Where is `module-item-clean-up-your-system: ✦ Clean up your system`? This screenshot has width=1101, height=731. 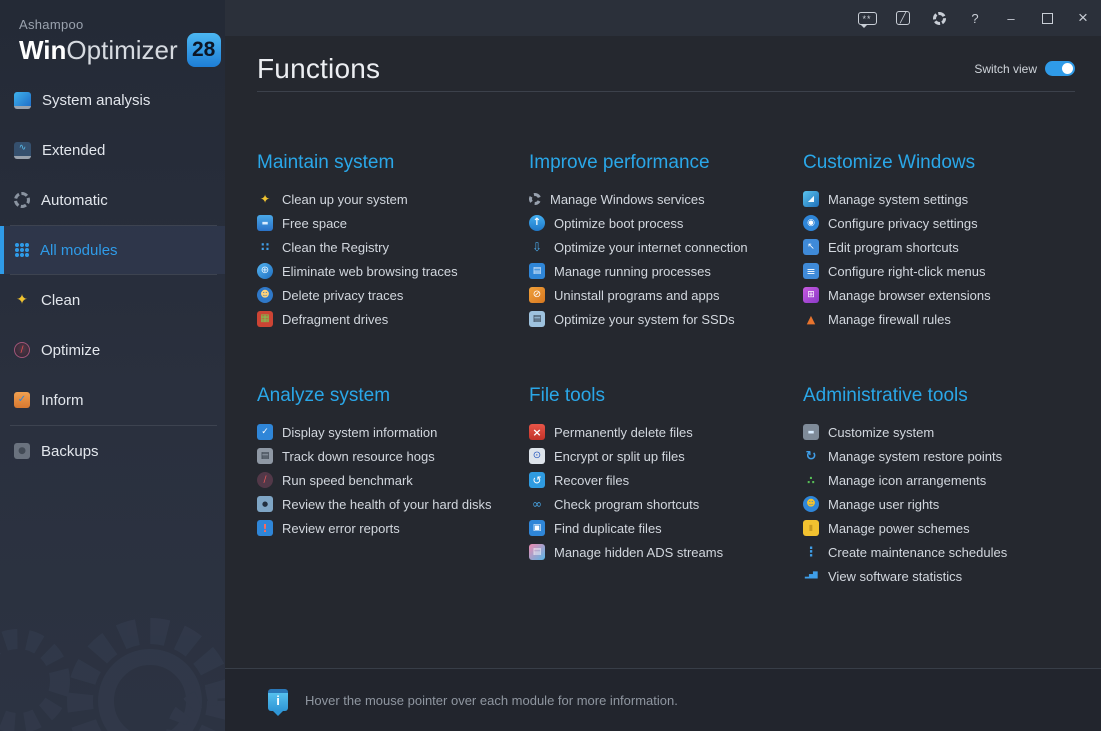
module-item-clean-up-your-system: ✦ Clean up your system is located at coordinates (393, 199).